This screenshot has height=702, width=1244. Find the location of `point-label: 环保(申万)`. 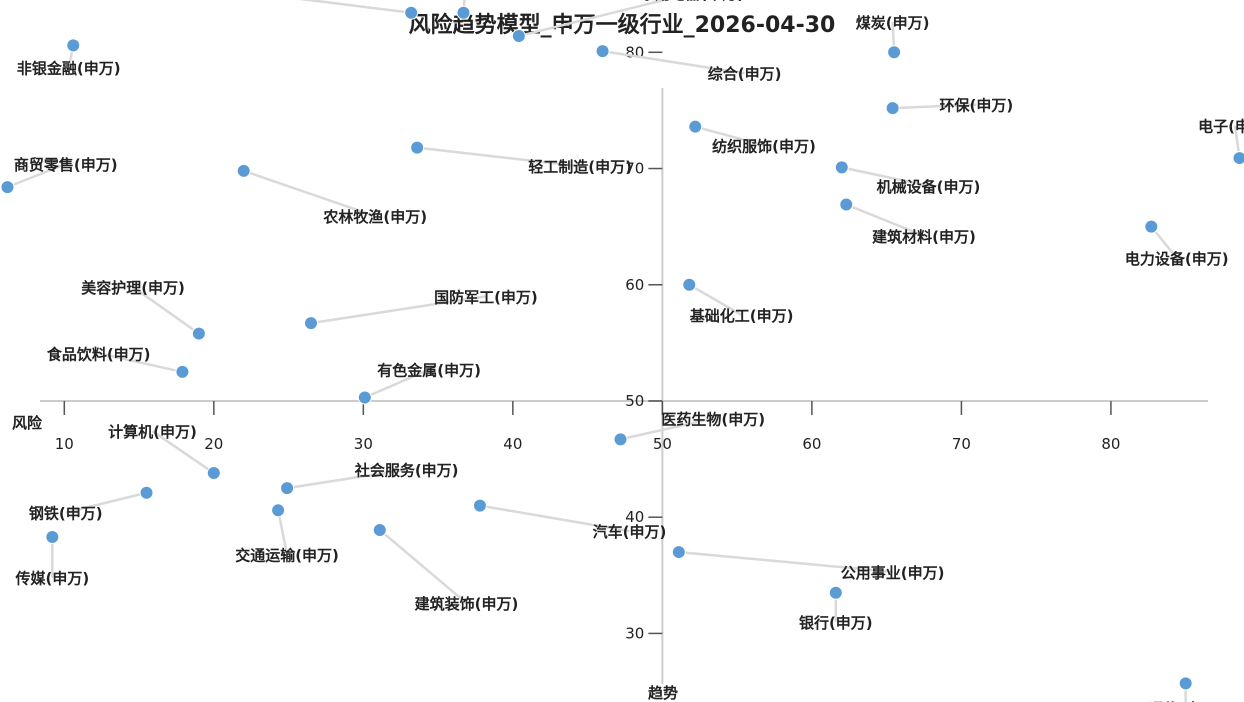

point-label: 环保(申万) is located at coordinates (977, 106).